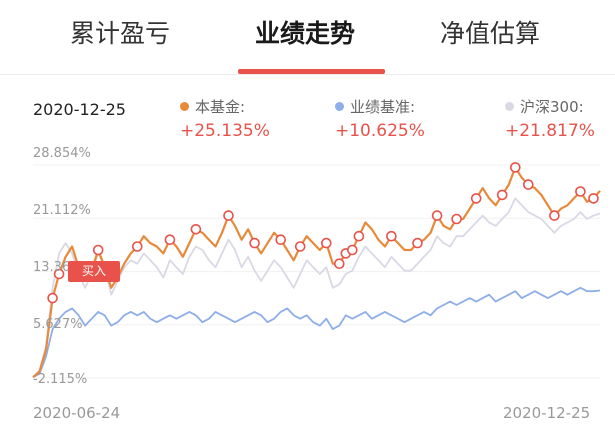 This screenshot has width=615, height=440. Describe the element at coordinates (62, 210) in the screenshot. I see `y-tick-label: 21.112%` at that location.